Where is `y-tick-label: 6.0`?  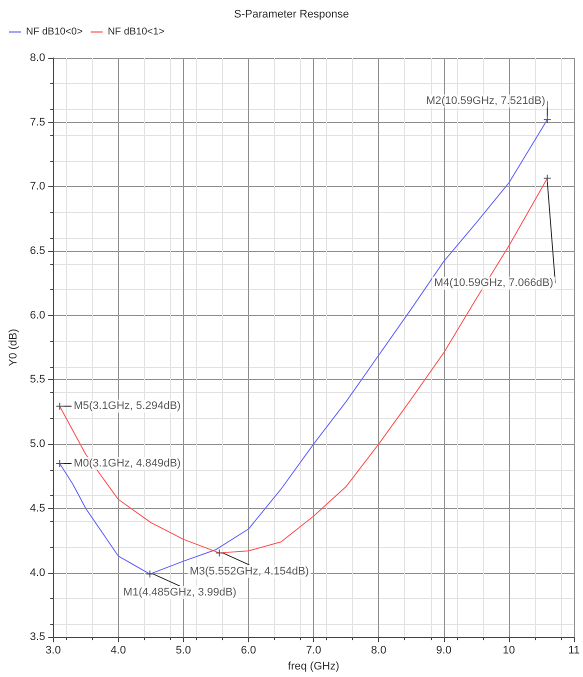 y-tick-label: 6.0 is located at coordinates (38, 315).